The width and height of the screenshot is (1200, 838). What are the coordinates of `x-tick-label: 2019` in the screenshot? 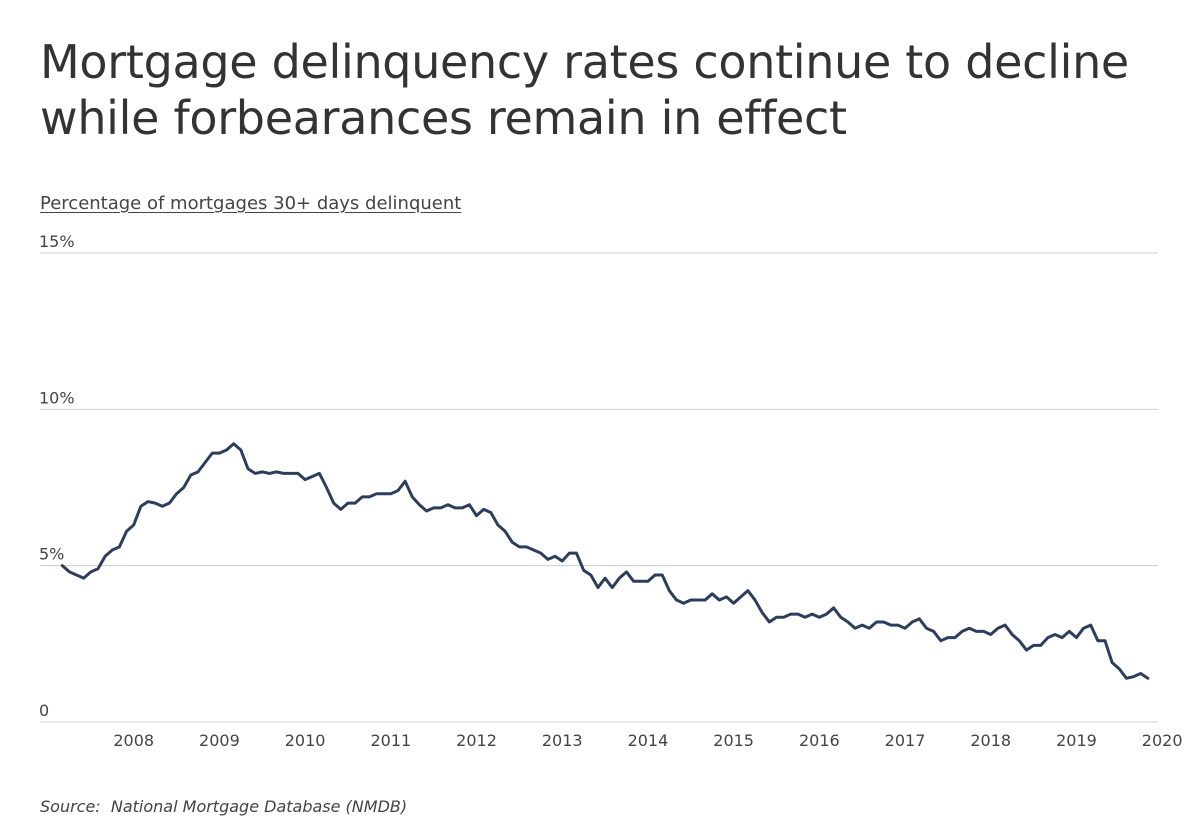 It's located at (1076, 740).